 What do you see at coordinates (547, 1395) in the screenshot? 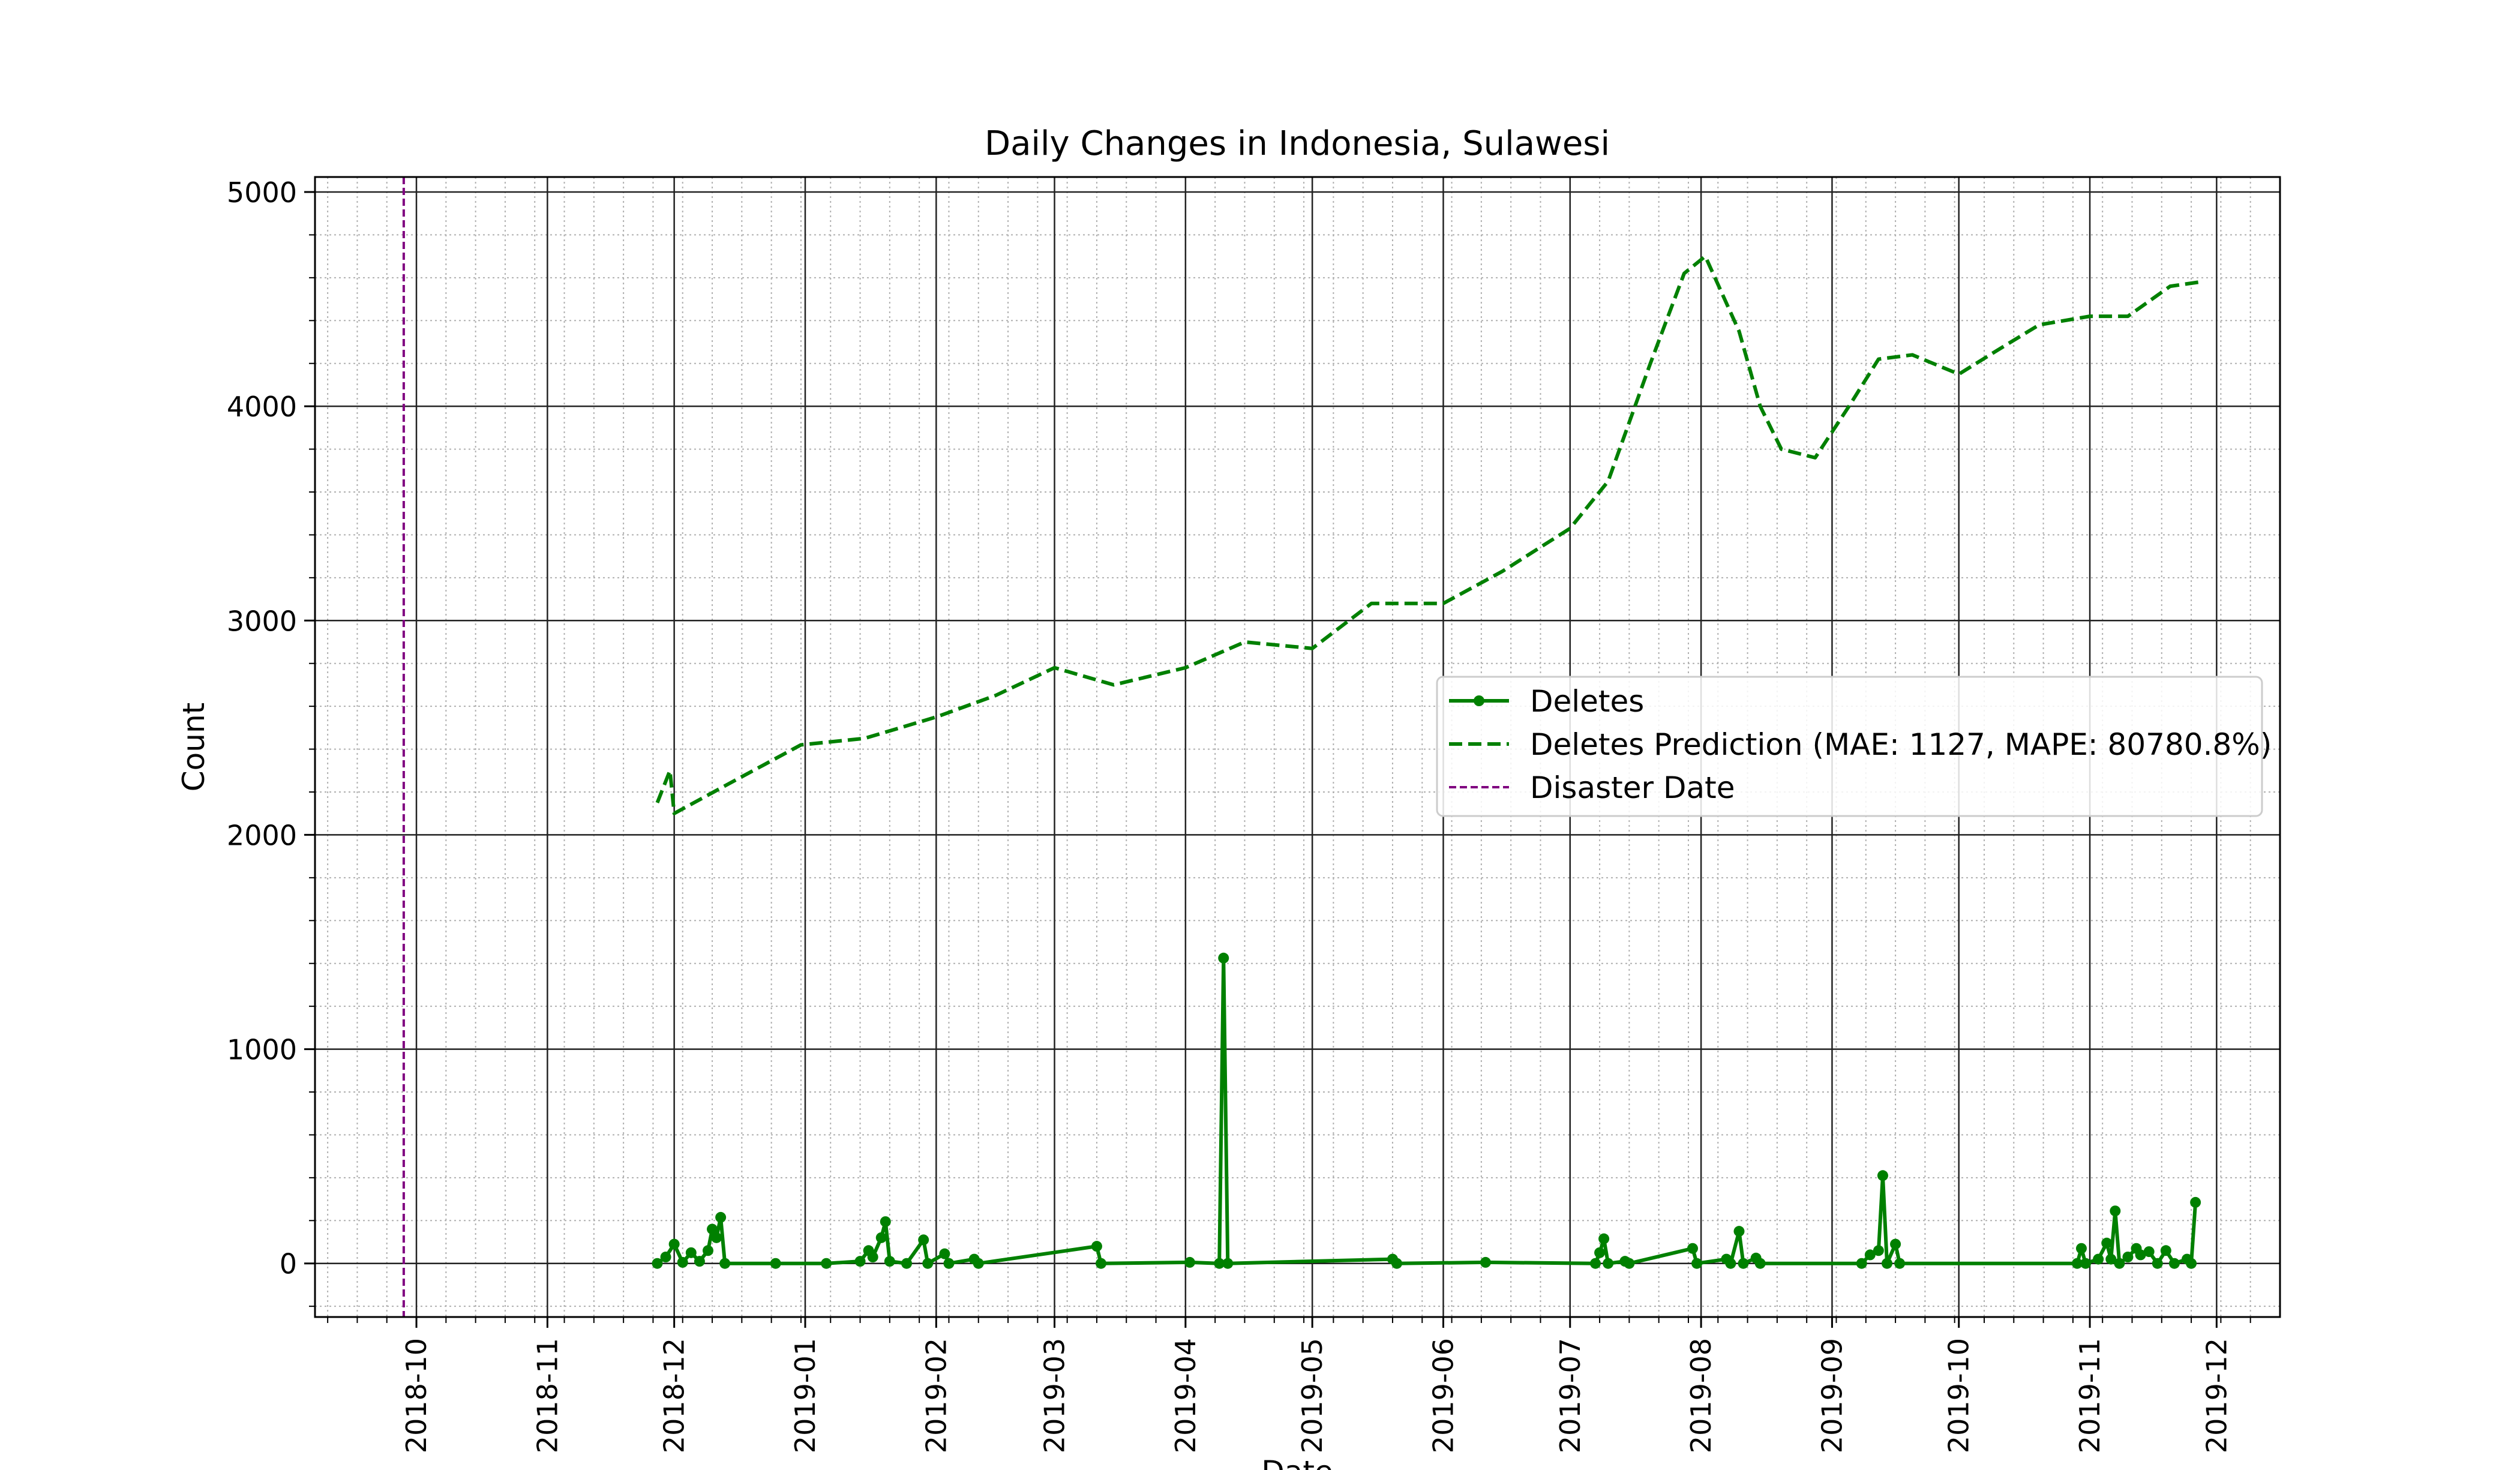
I see `x-tick-label: 2018-11` at bounding box center [547, 1395].